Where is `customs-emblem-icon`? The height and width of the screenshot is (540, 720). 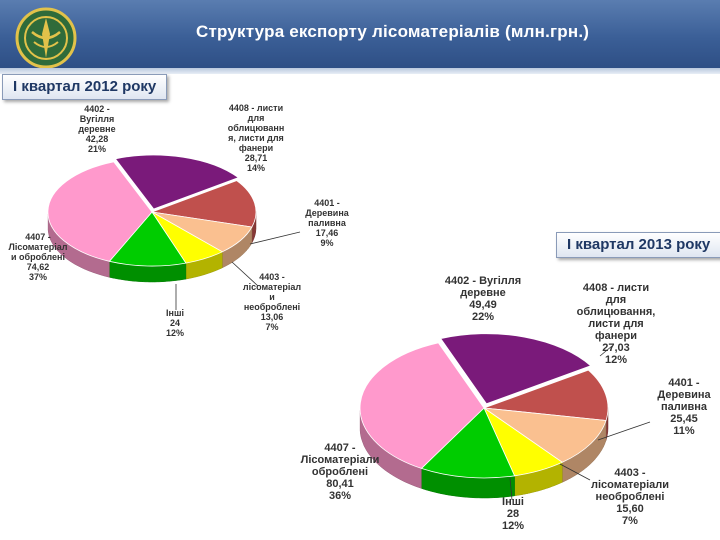
customs-emblem-icon is located at coordinates (46, 38).